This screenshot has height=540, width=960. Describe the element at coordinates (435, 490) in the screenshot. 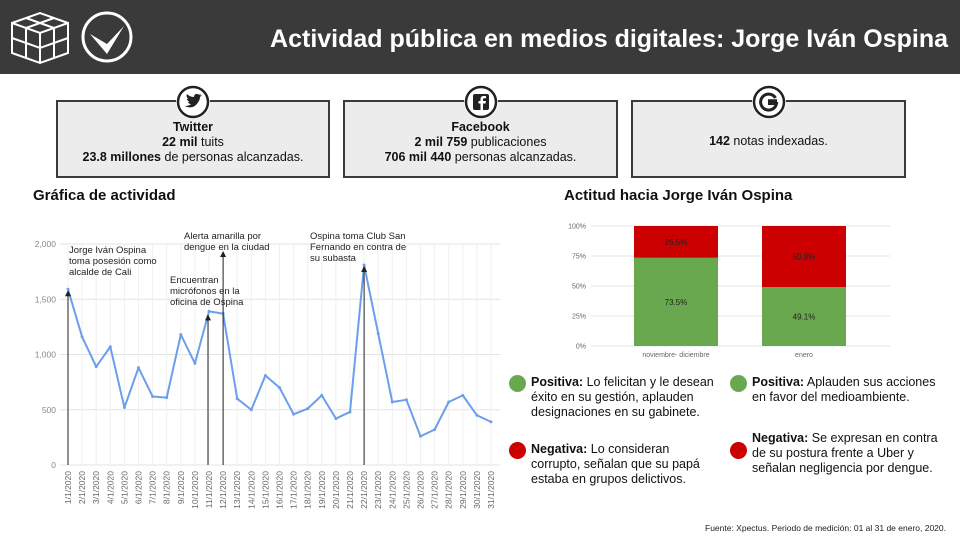

I see `x-tick-label: 27/1/2020` at that location.